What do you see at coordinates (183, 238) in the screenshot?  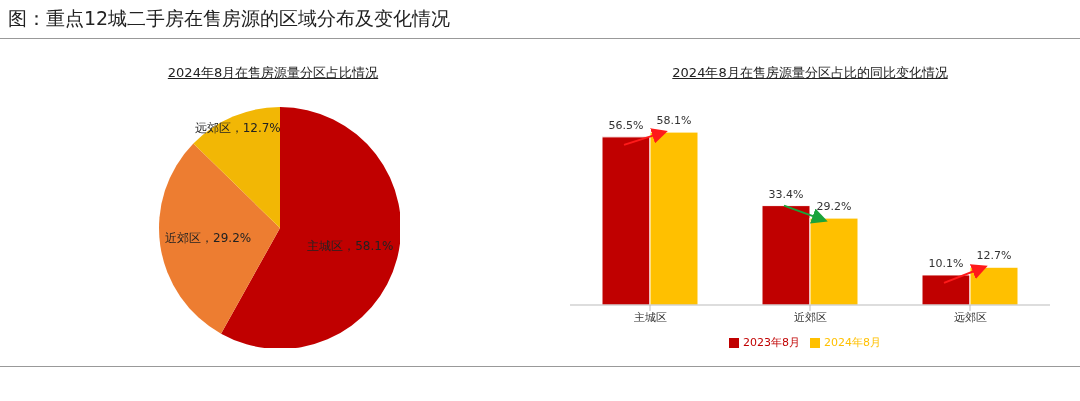 I see `slice-label: 近郊区` at bounding box center [183, 238].